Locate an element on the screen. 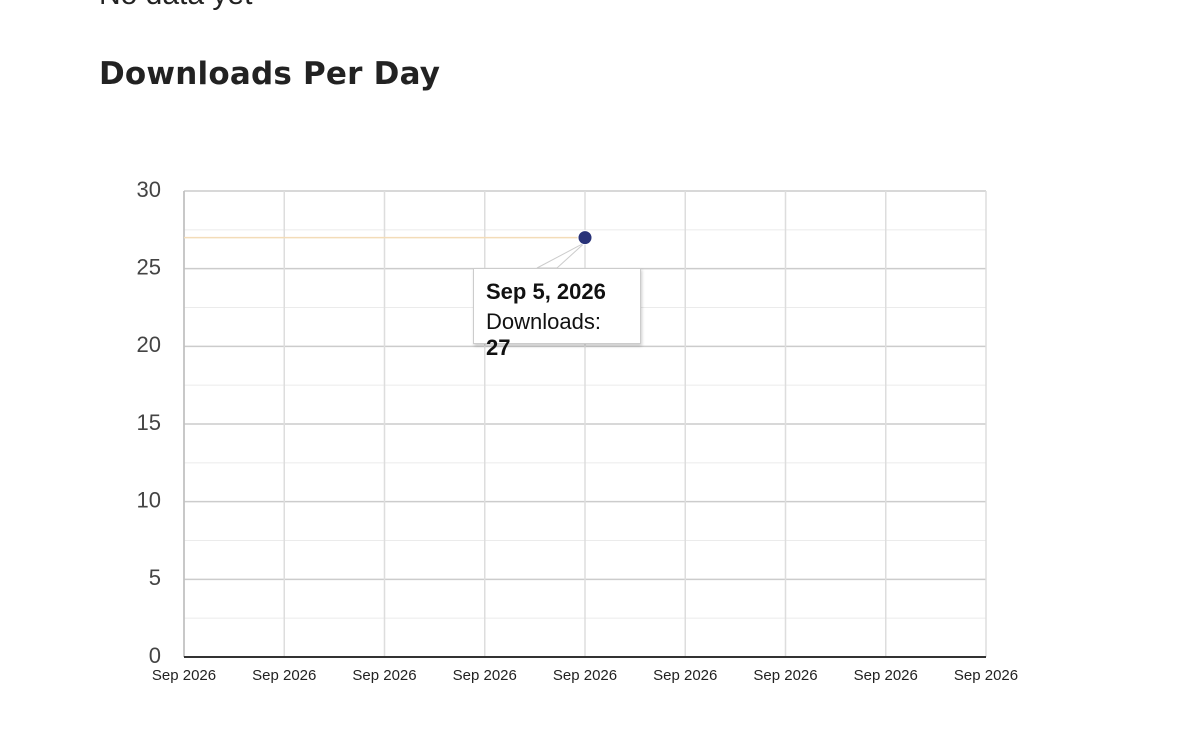 The image size is (1200, 749). y-tick-label: 30 is located at coordinates (149, 189).